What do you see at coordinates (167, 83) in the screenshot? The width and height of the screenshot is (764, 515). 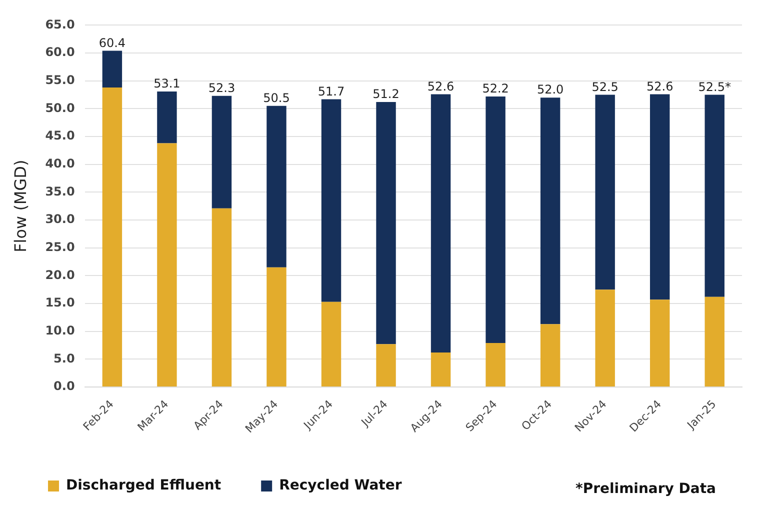 I see `total-label: 53.1` at bounding box center [167, 83].